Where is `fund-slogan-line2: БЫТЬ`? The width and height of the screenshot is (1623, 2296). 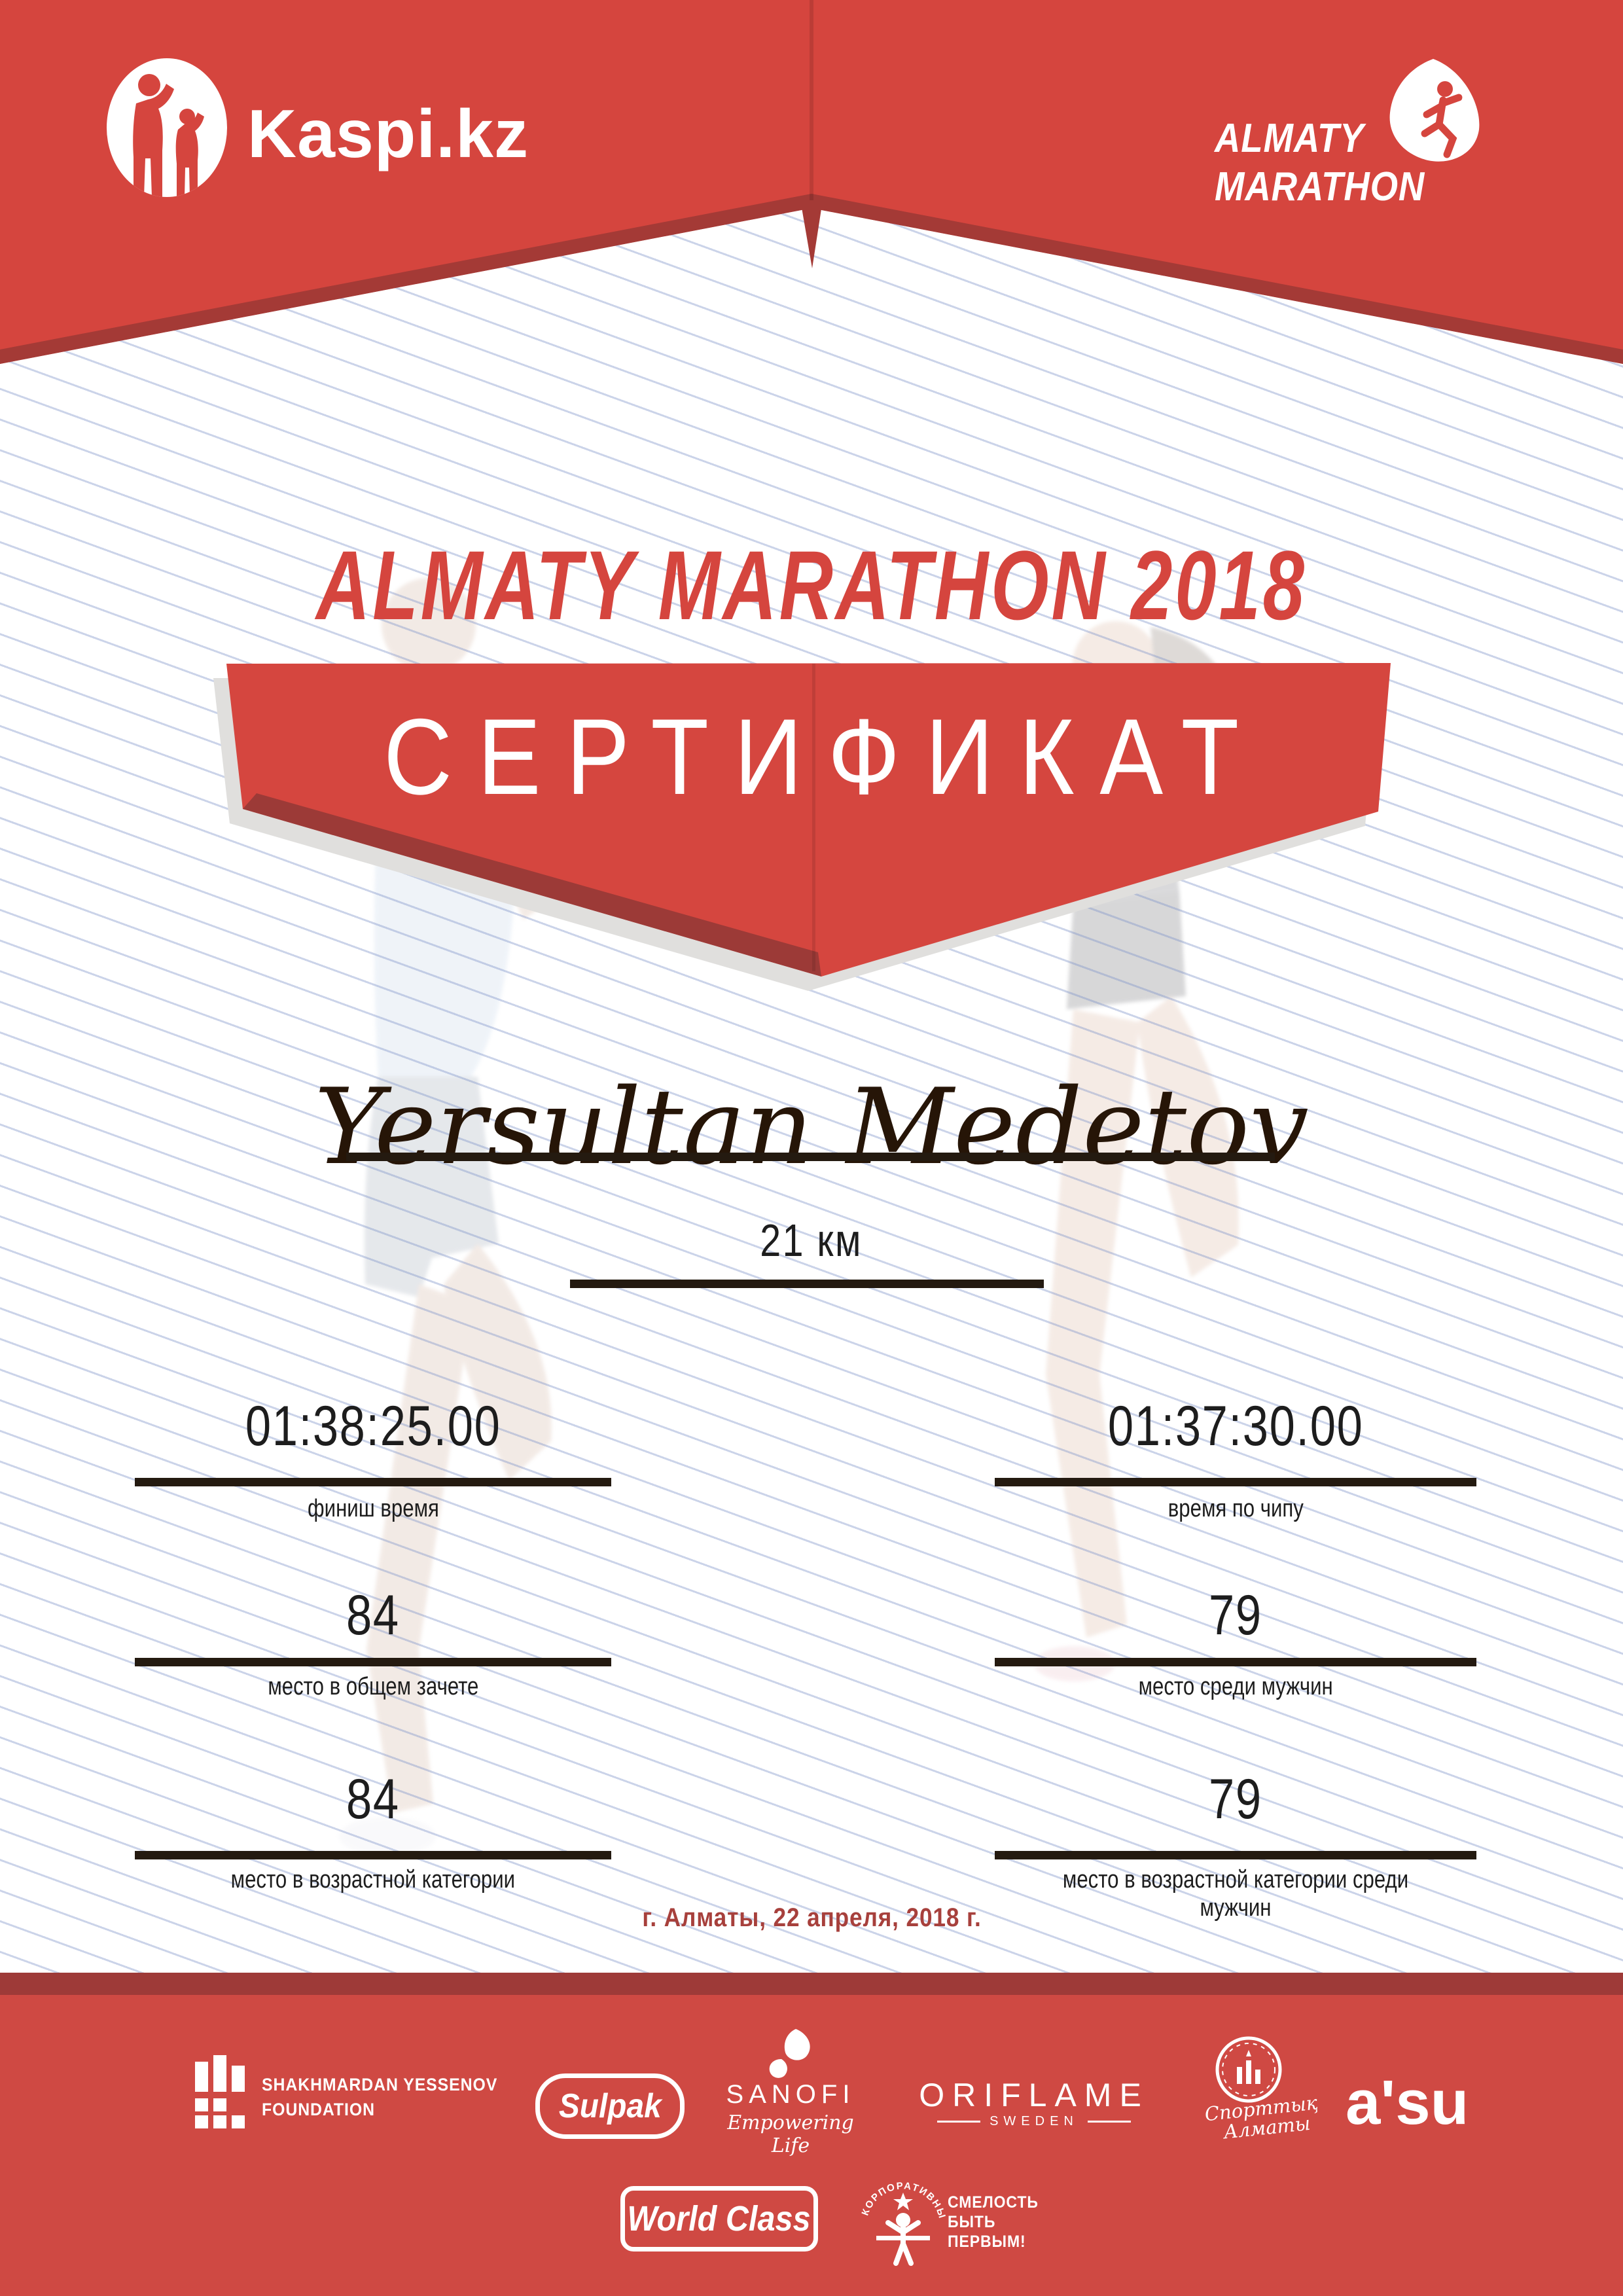
fund-slogan-line2: БЫТЬ is located at coordinates (972, 2222).